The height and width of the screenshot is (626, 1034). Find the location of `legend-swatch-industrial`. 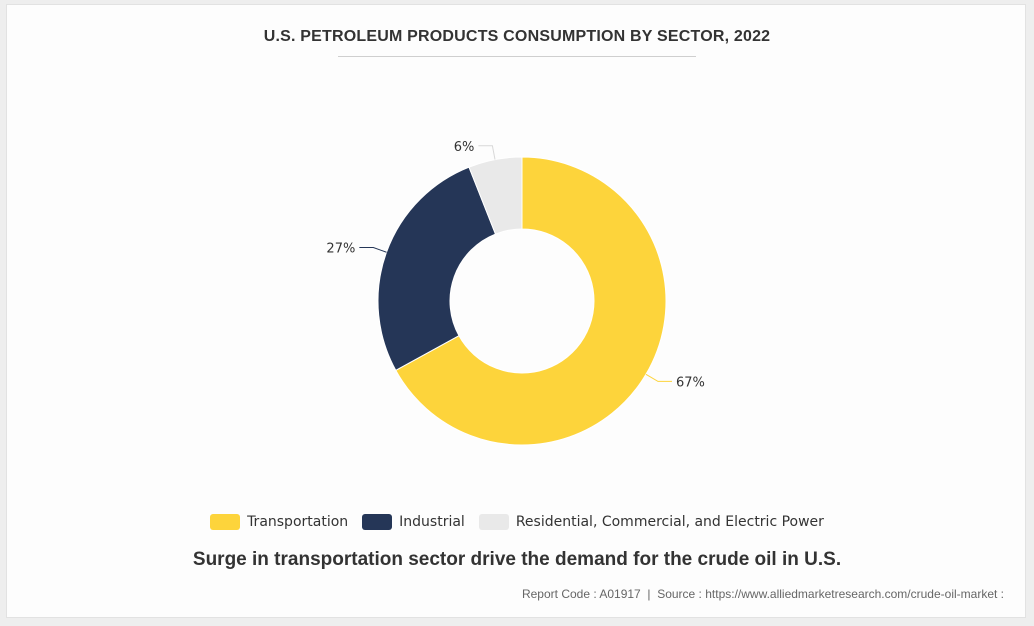

legend-swatch-industrial is located at coordinates (377, 522).